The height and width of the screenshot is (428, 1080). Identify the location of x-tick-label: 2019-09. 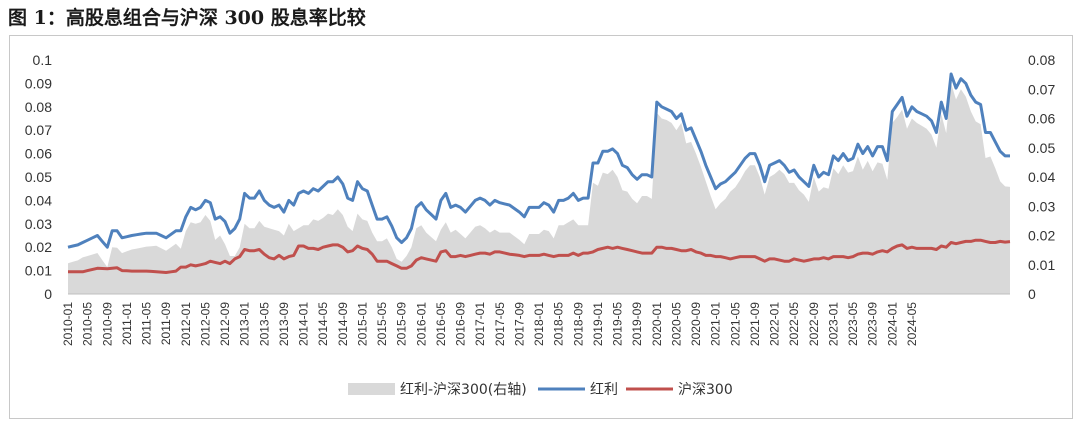
(637, 324).